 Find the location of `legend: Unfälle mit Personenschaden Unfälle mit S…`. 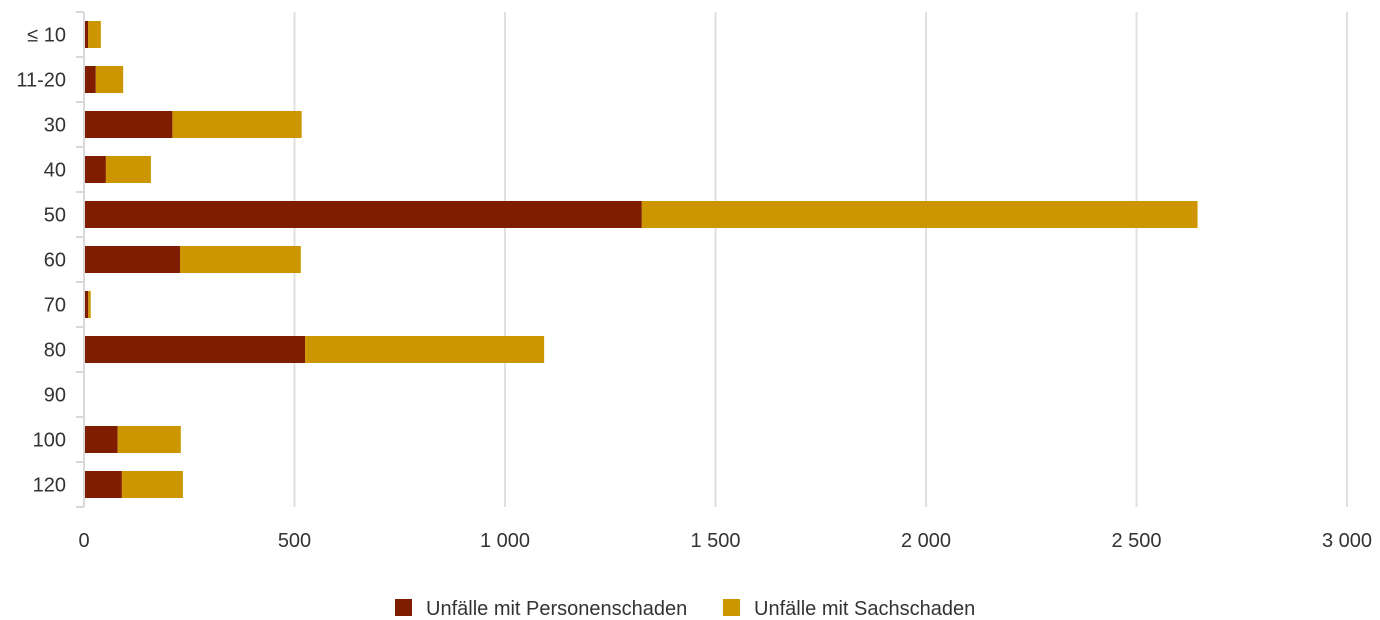

legend: Unfälle mit Personenschaden Unfälle mit S… is located at coordinates (685, 609).